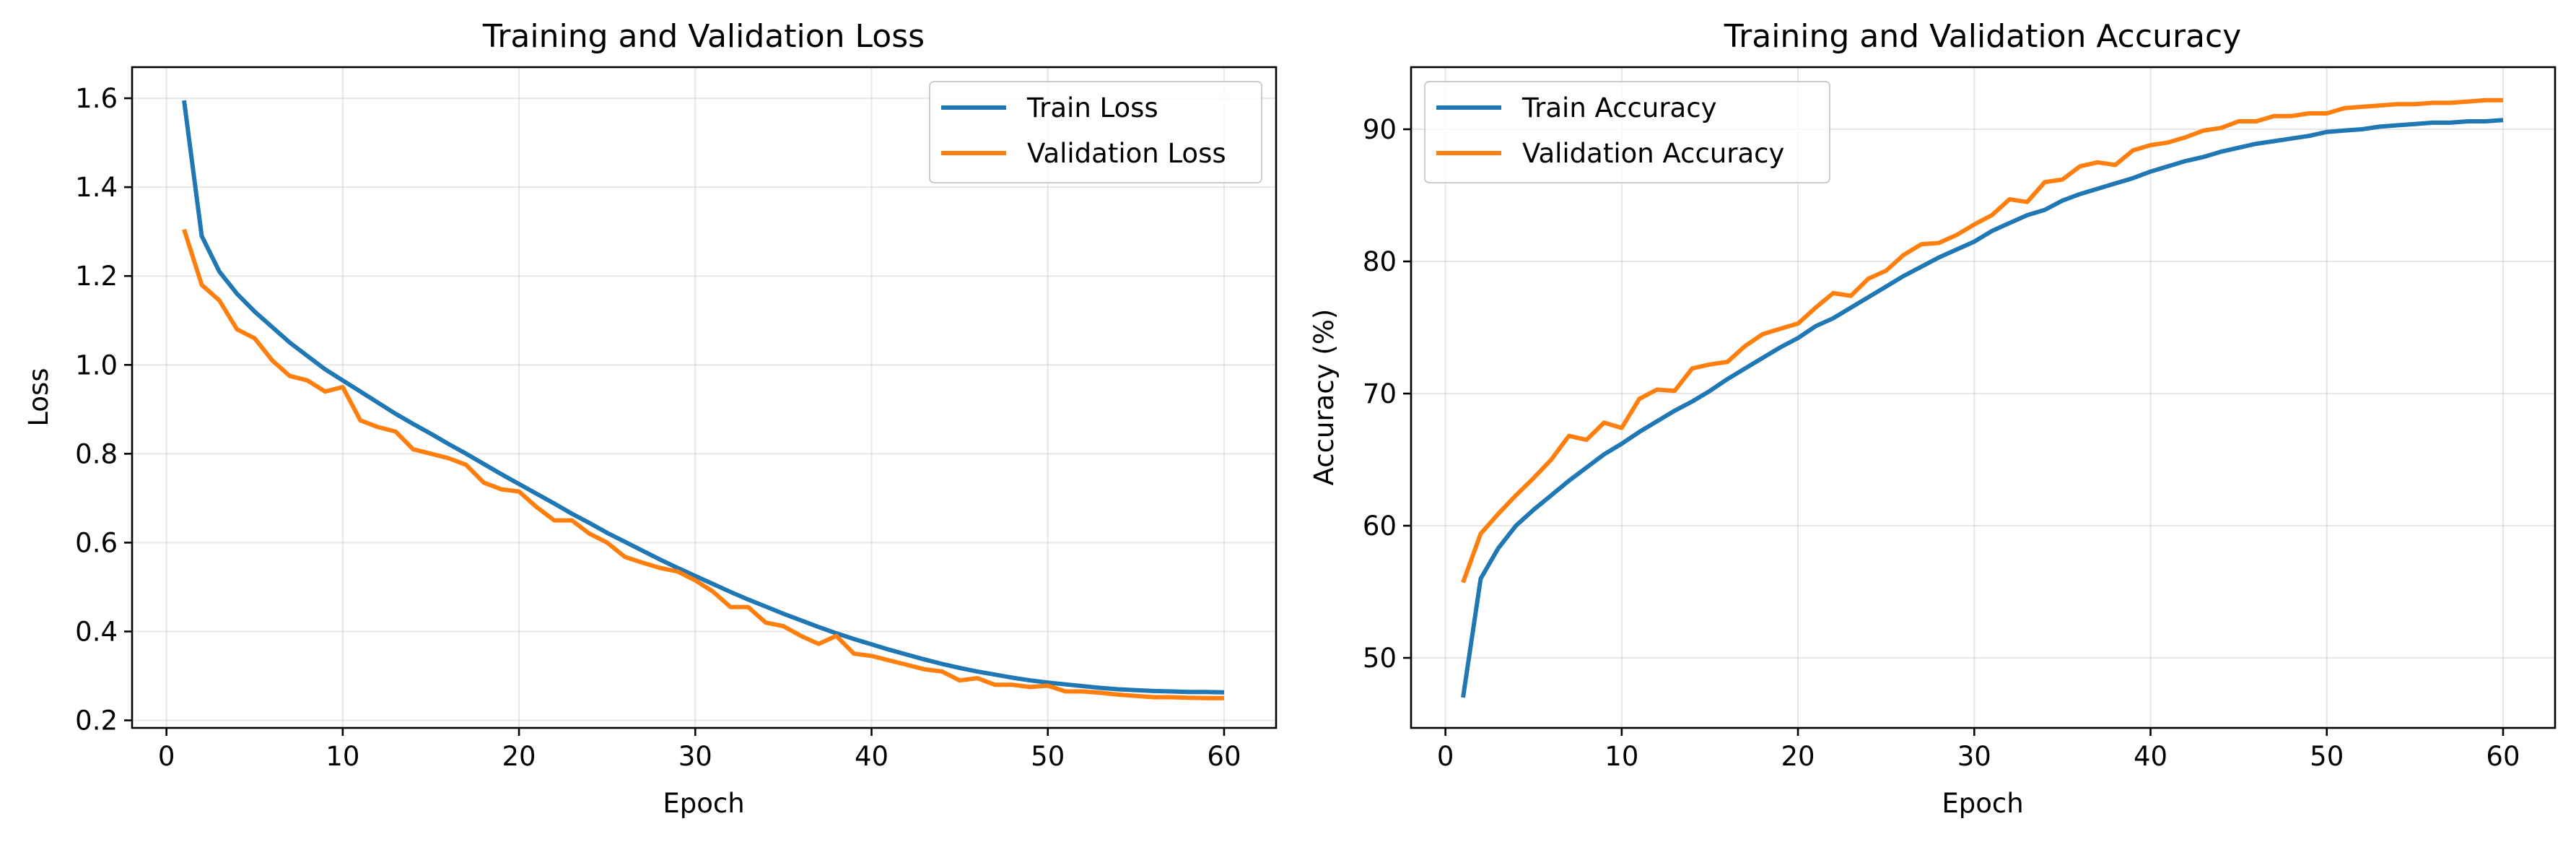  What do you see at coordinates (96, 187) in the screenshot?
I see `loss-y-tick-label: 1.4` at bounding box center [96, 187].